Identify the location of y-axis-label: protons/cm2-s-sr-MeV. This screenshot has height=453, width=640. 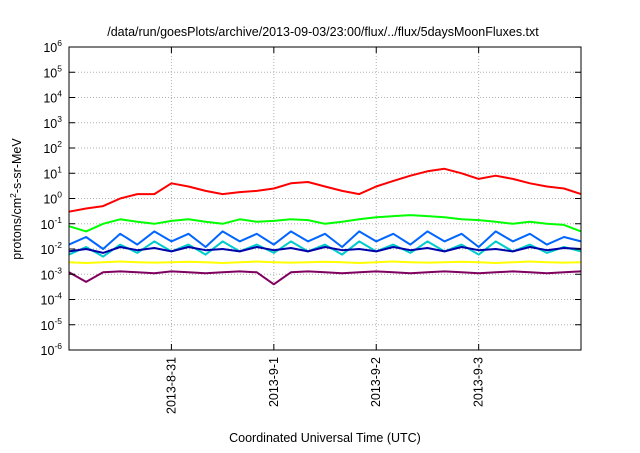
(16, 199).